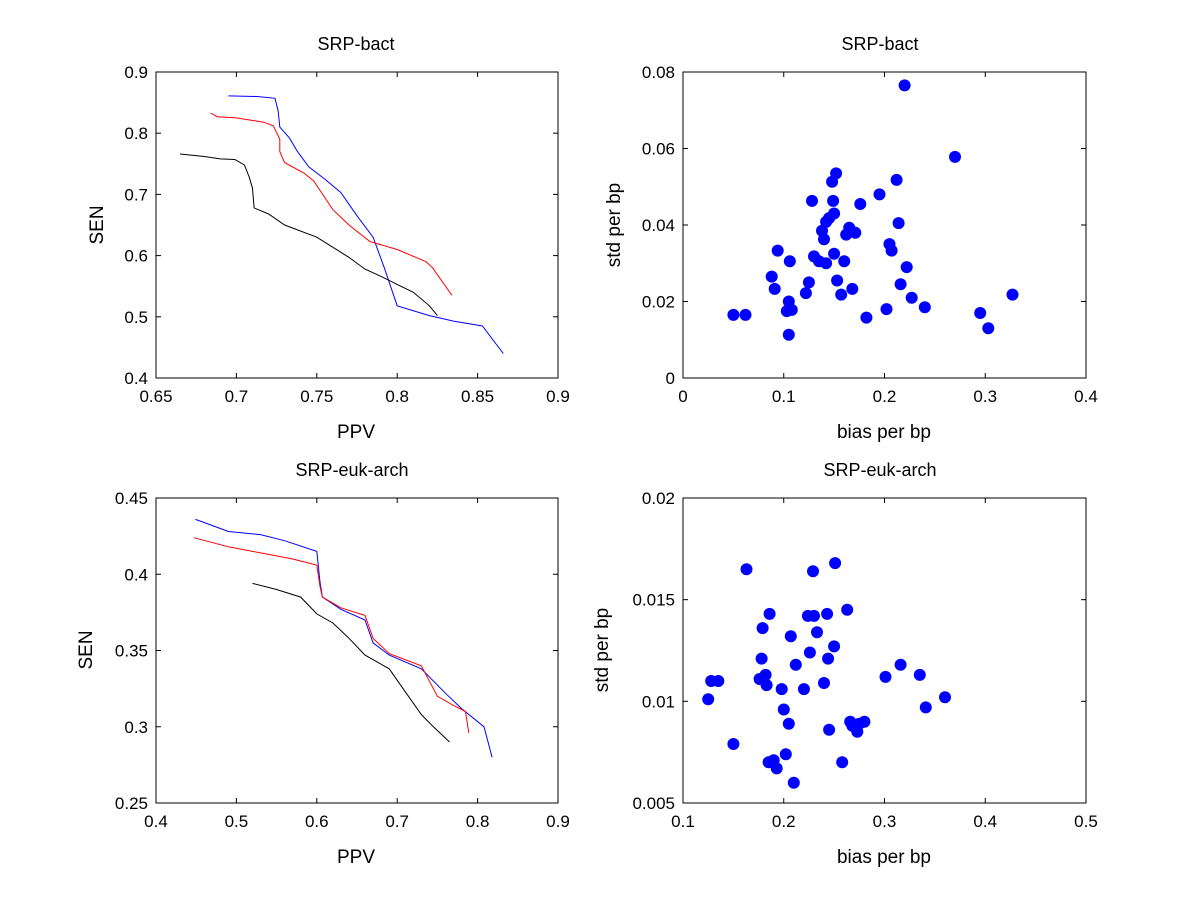 This screenshot has width=1200, height=900. I want to click on y-tick-label: 0.005, so click(653, 803).